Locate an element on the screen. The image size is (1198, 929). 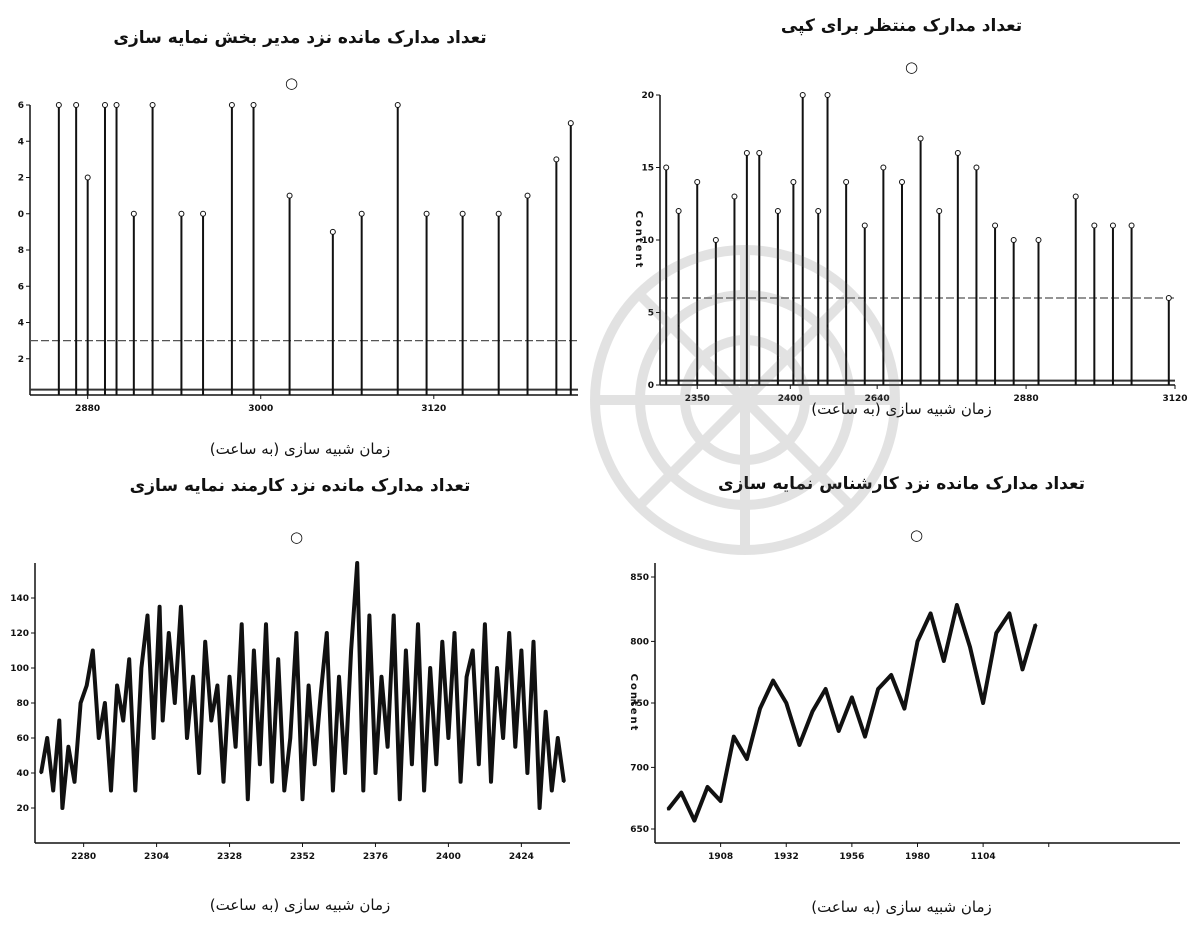
x-tick-label: 3000 is located at coordinates (260, 409).